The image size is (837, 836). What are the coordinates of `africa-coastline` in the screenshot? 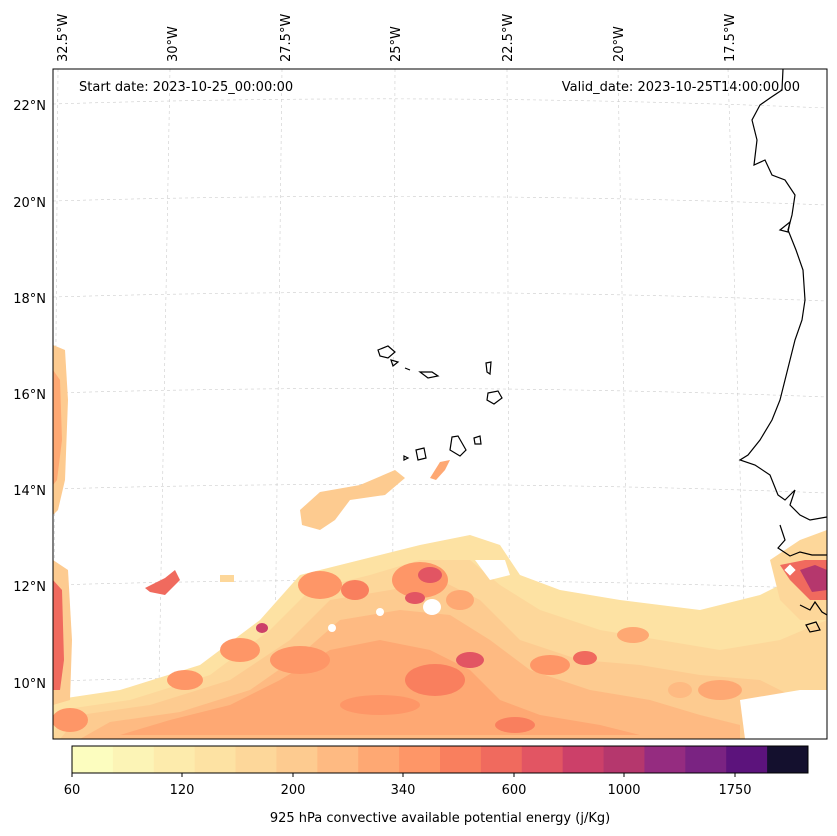 It's located at (782, 295).